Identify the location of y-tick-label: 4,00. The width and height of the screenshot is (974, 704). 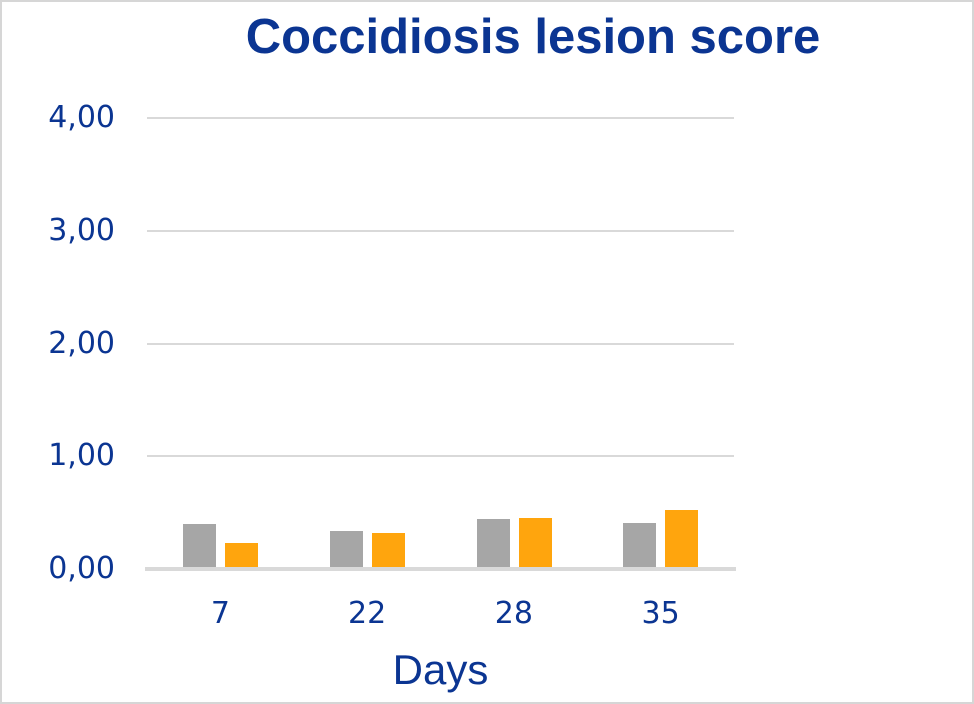
(81, 117).